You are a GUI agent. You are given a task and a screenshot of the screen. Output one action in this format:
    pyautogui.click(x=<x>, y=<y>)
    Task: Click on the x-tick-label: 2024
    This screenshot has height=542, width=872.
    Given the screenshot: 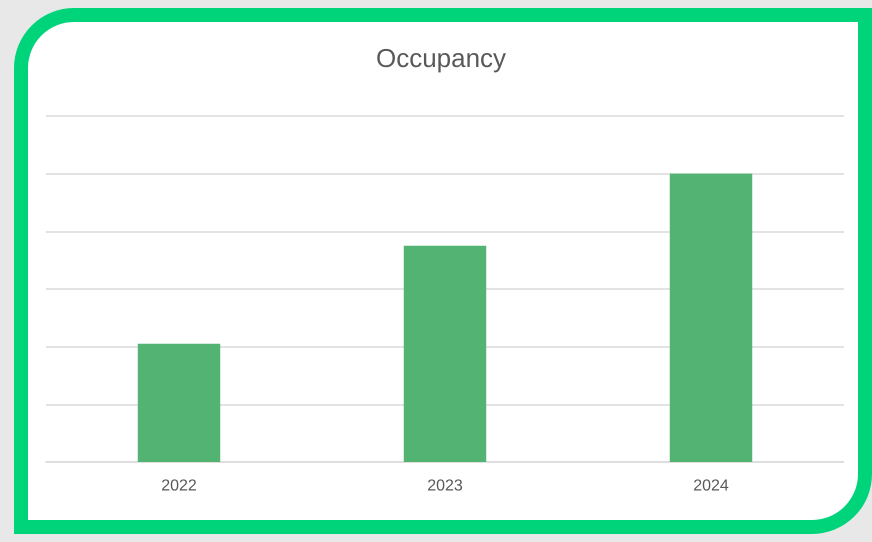 What is the action you would take?
    pyautogui.click(x=711, y=486)
    